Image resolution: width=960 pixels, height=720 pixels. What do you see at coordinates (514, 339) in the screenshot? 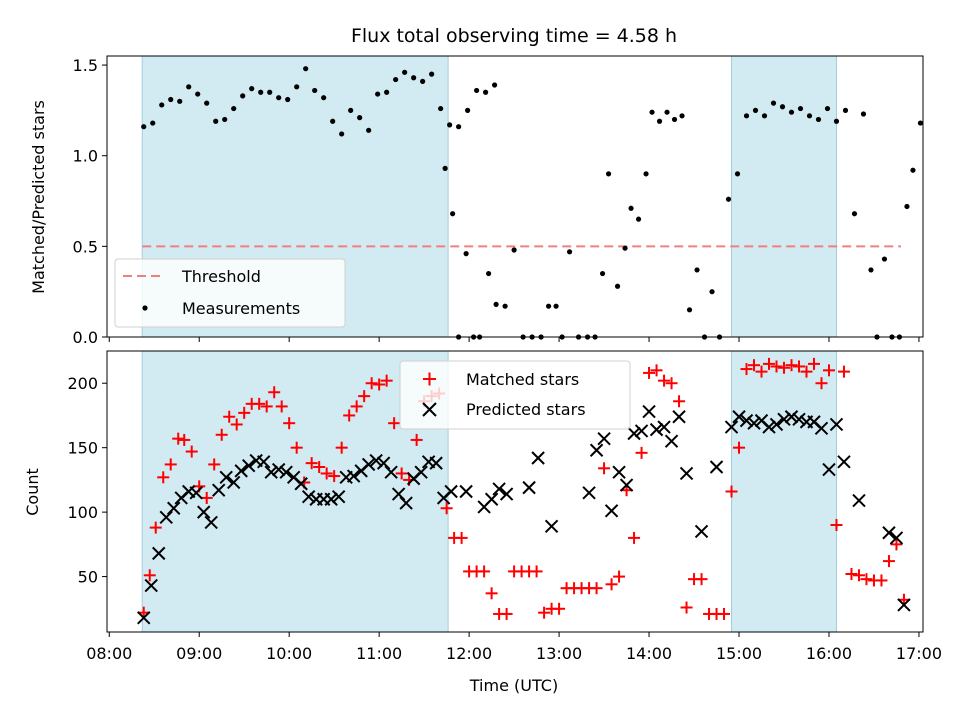
I see `top-x-ticks` at bounding box center [514, 339].